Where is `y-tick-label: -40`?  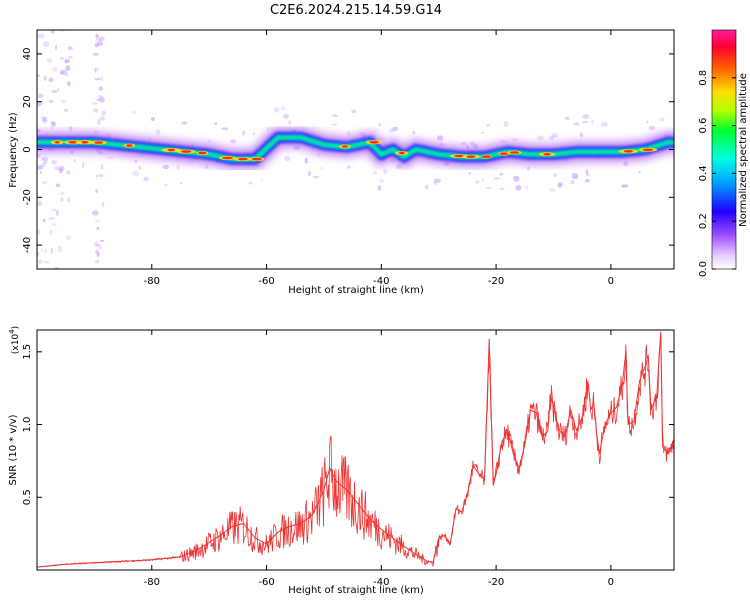
y-tick-label: -40 is located at coordinates (27, 245).